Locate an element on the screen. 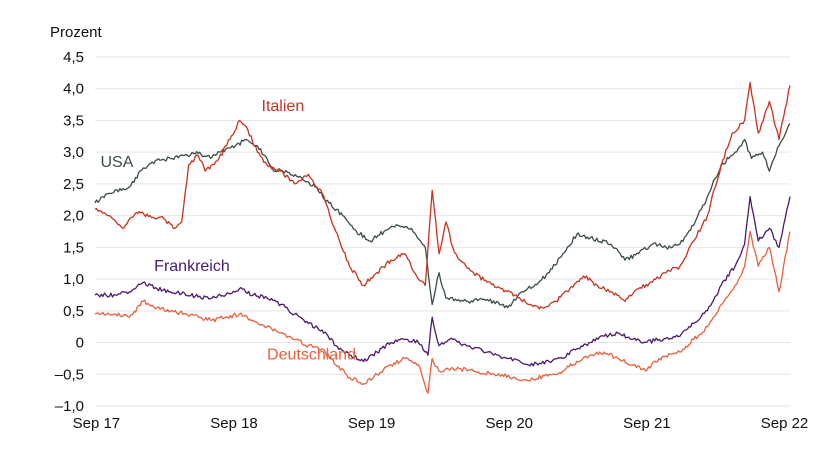 This screenshot has height=456, width=840. y-tick-label: 1,0 is located at coordinates (73, 279).